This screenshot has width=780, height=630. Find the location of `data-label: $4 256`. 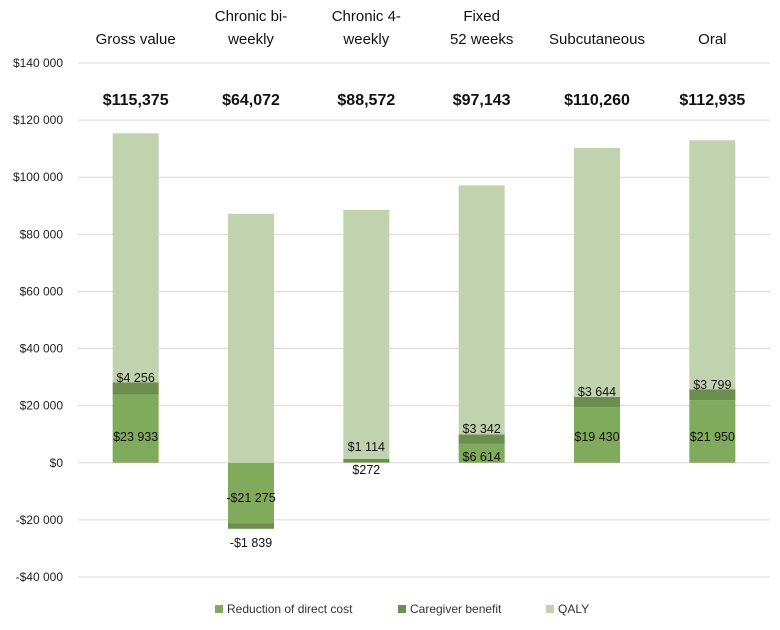

data-label: $4 256 is located at coordinates (136, 378).